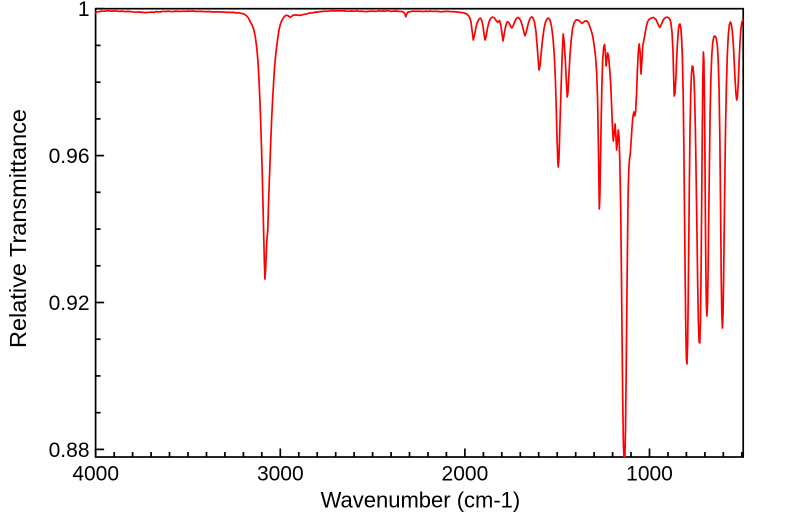  Describe the element at coordinates (18, 228) in the screenshot. I see `svg-text: Relative Transmittance` at that location.